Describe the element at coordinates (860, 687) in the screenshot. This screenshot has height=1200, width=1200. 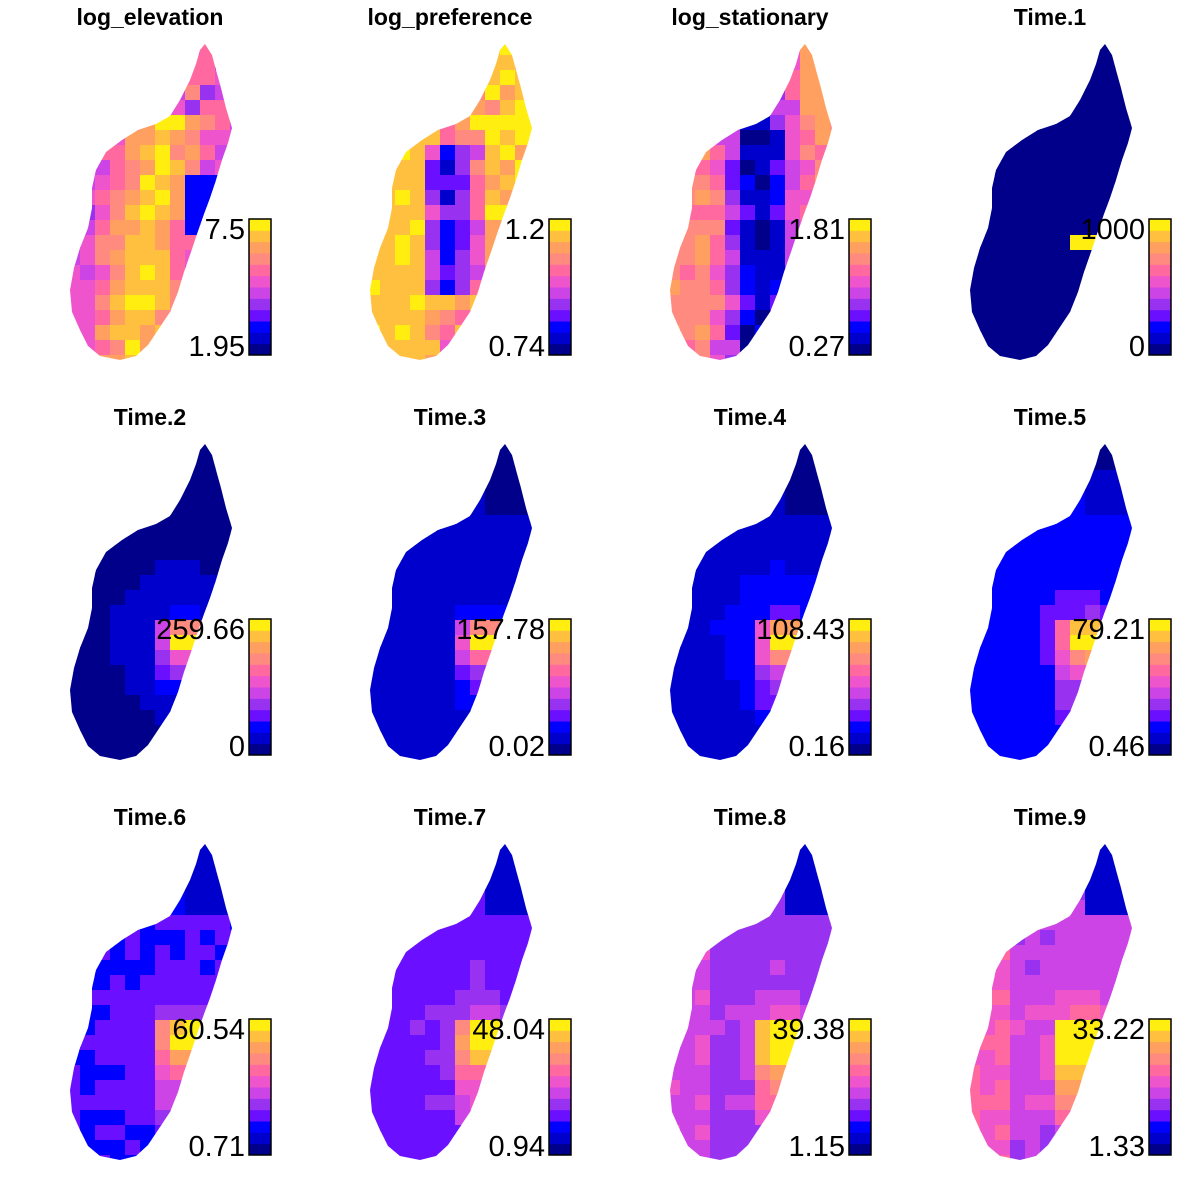
I see `legend-frame` at that location.